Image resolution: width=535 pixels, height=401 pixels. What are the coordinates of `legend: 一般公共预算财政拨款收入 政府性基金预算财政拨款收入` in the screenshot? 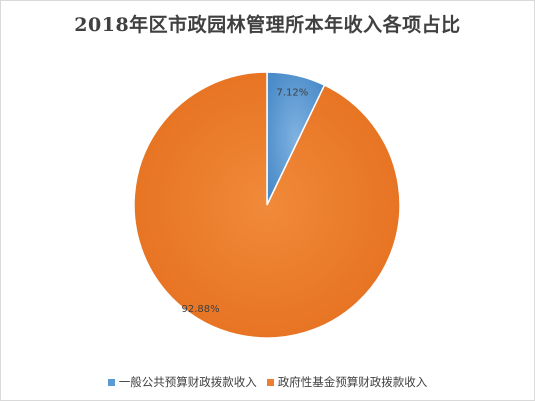 It's located at (267, 382).